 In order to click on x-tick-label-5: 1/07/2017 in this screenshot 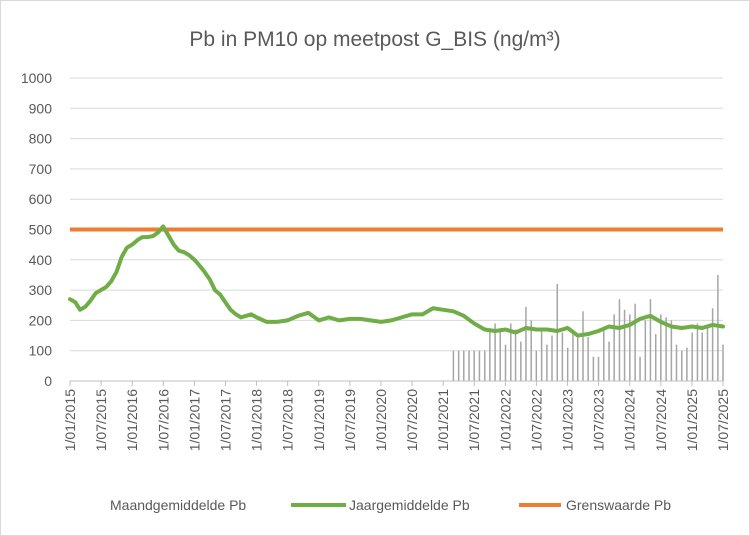, I will do `click(225, 420)`.